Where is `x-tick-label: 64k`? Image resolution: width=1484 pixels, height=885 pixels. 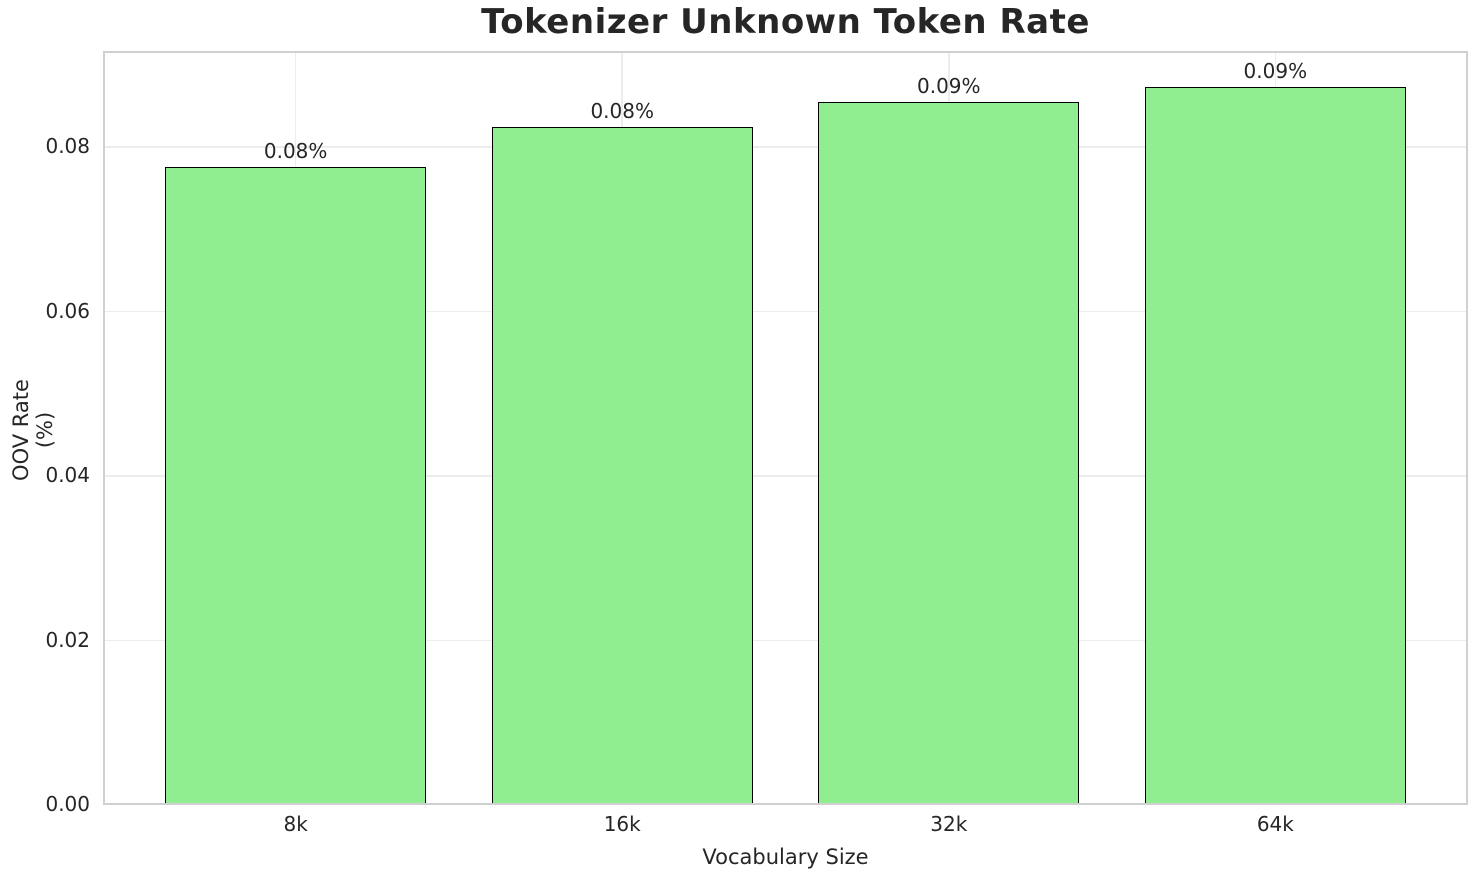
x-tick-label: 64k is located at coordinates (1275, 824).